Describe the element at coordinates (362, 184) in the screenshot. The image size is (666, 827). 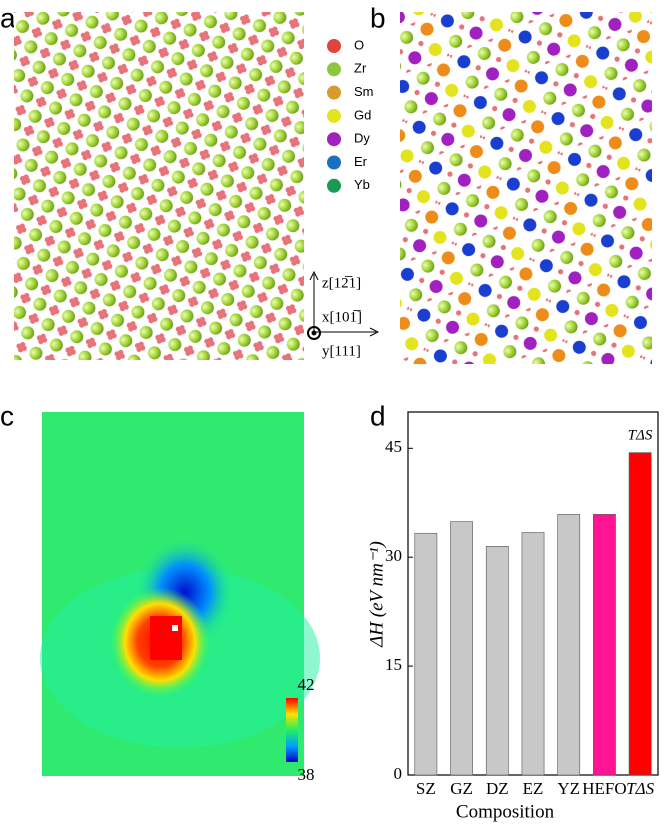
I see `legend-label: Yb` at that location.